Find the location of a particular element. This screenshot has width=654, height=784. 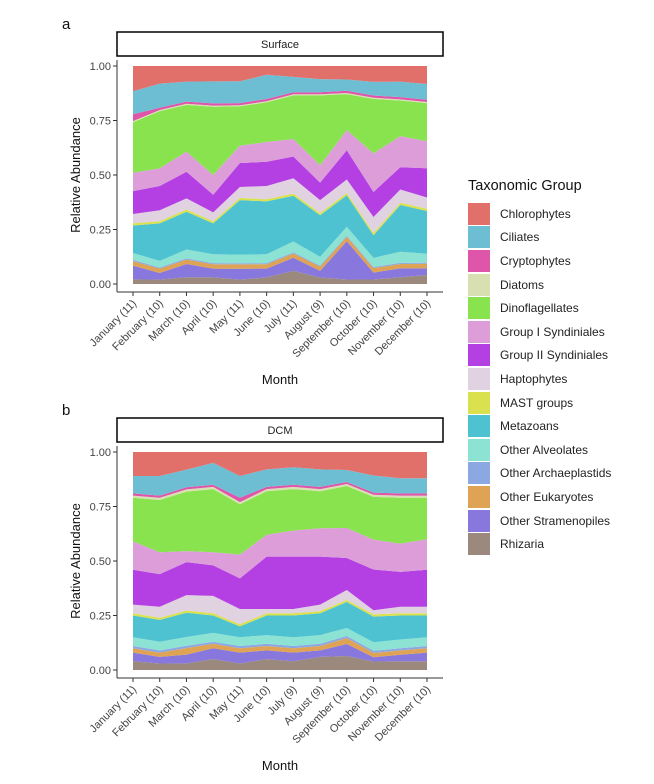

legend-item: Cryptophytes is located at coordinates (539, 261).